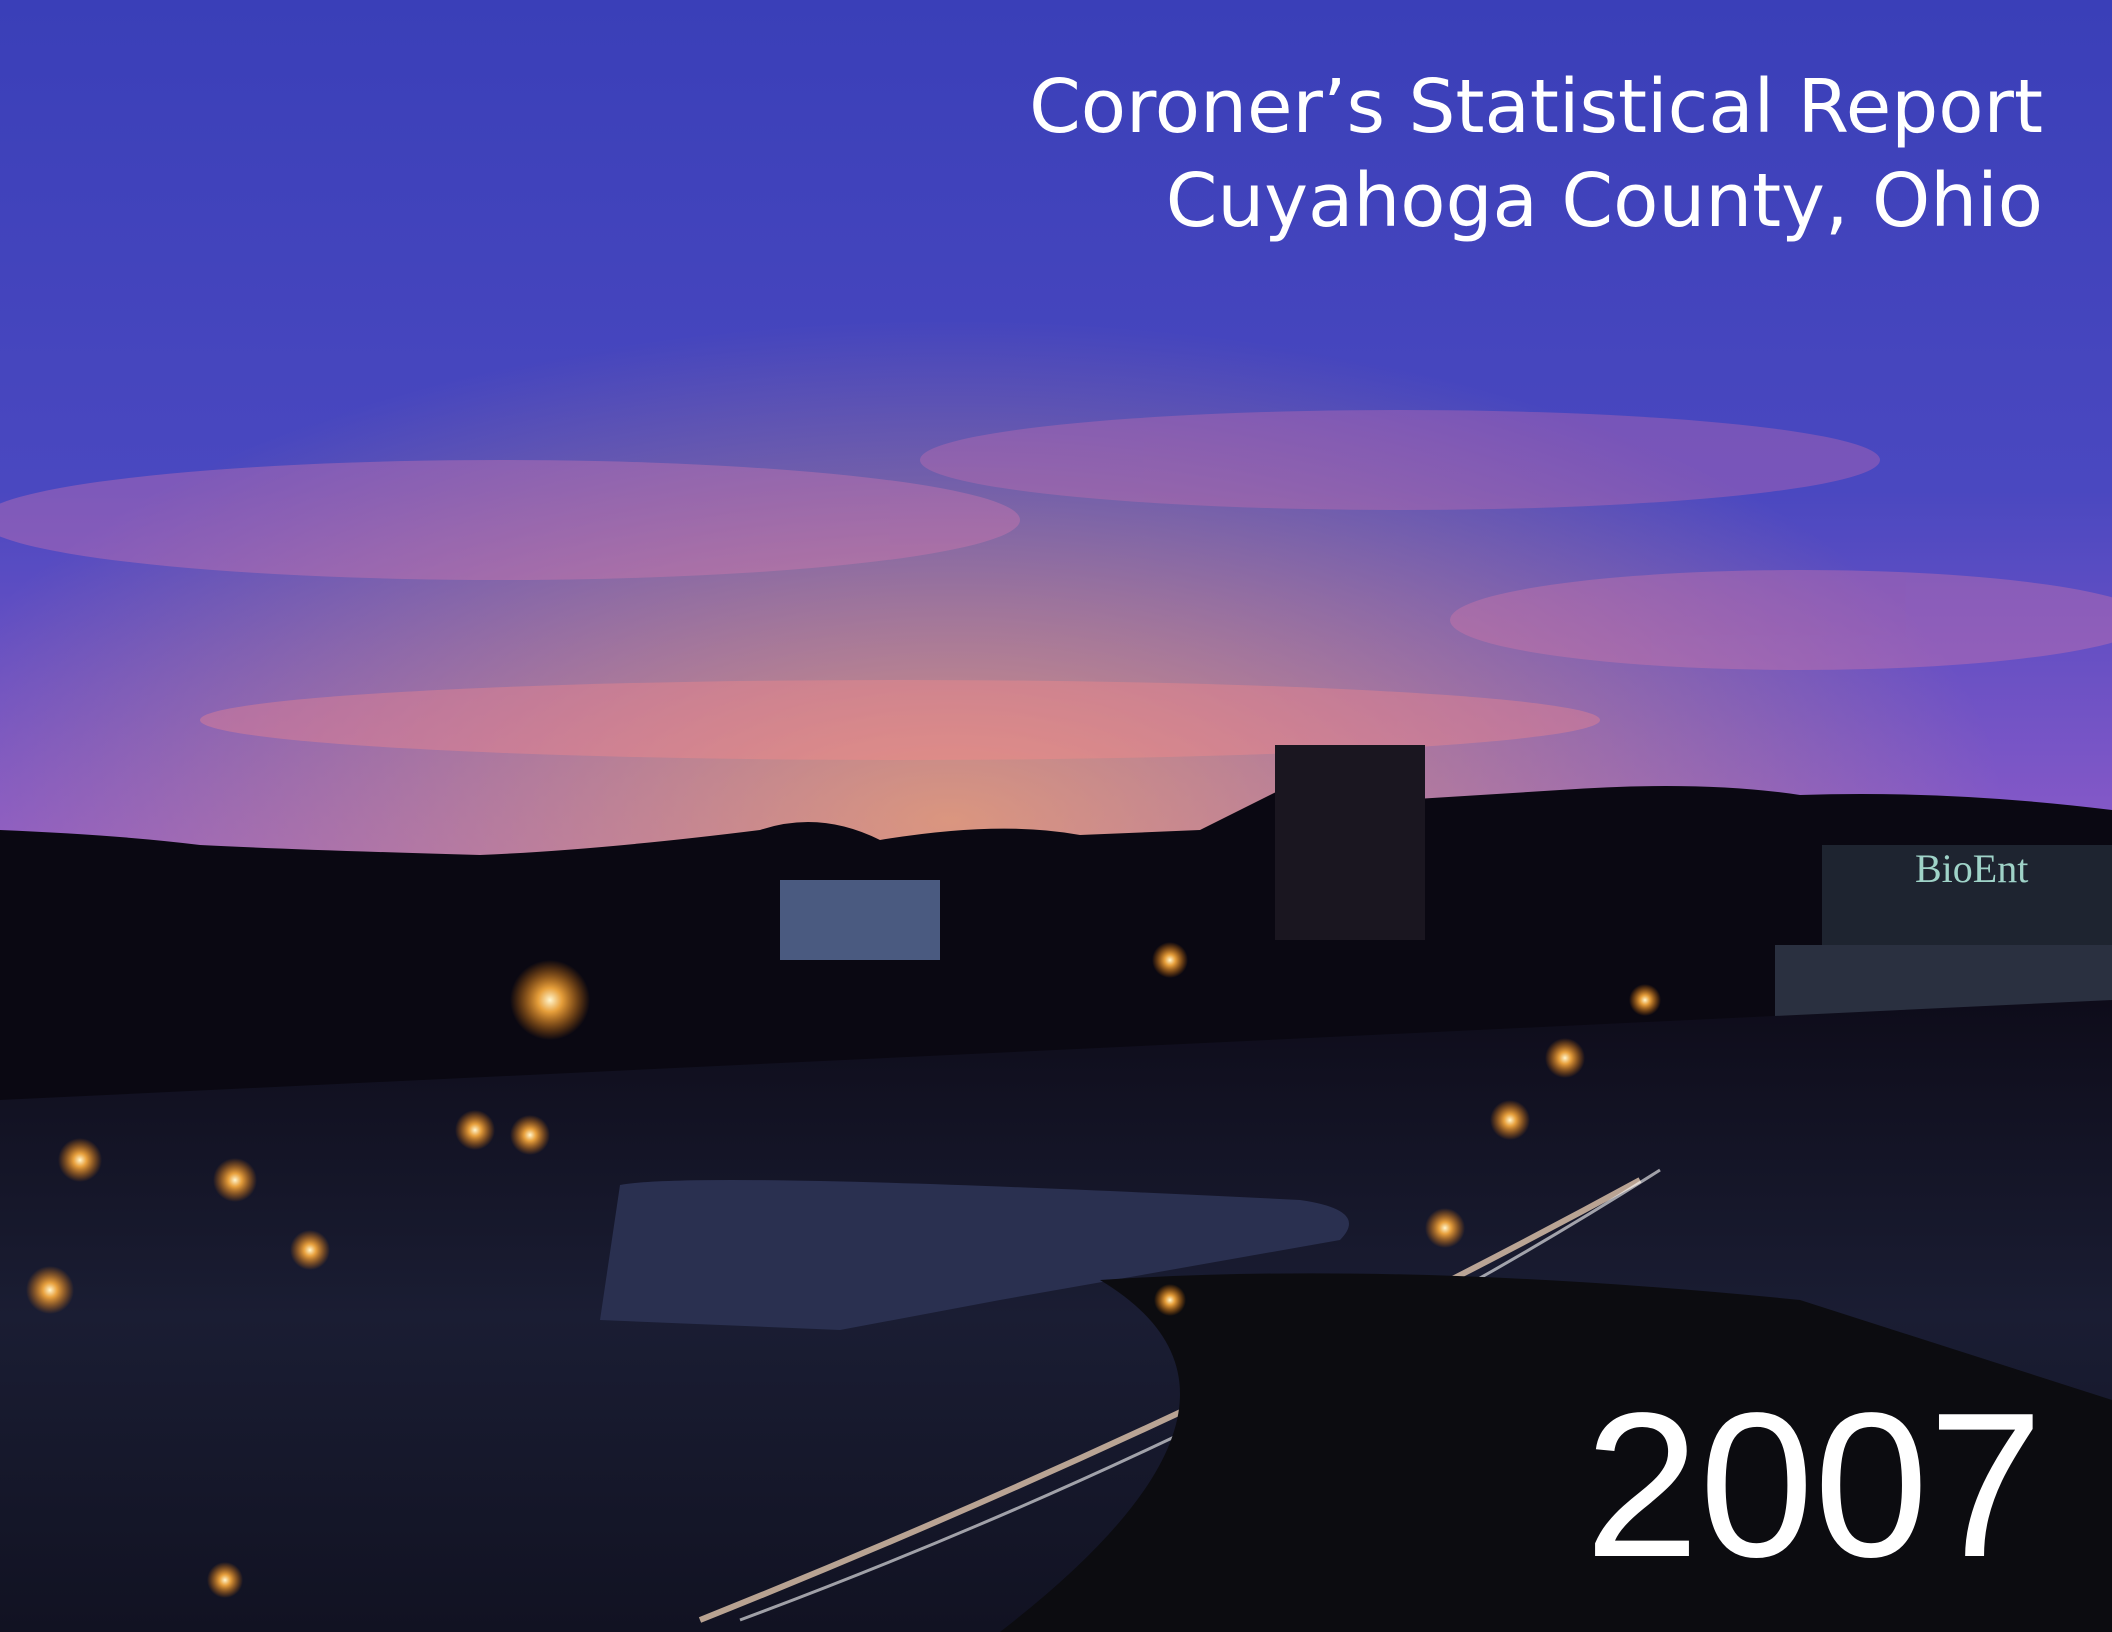 This screenshot has width=2112, height=1632. I want to click on lamp-cluster, so click(550, 1000).